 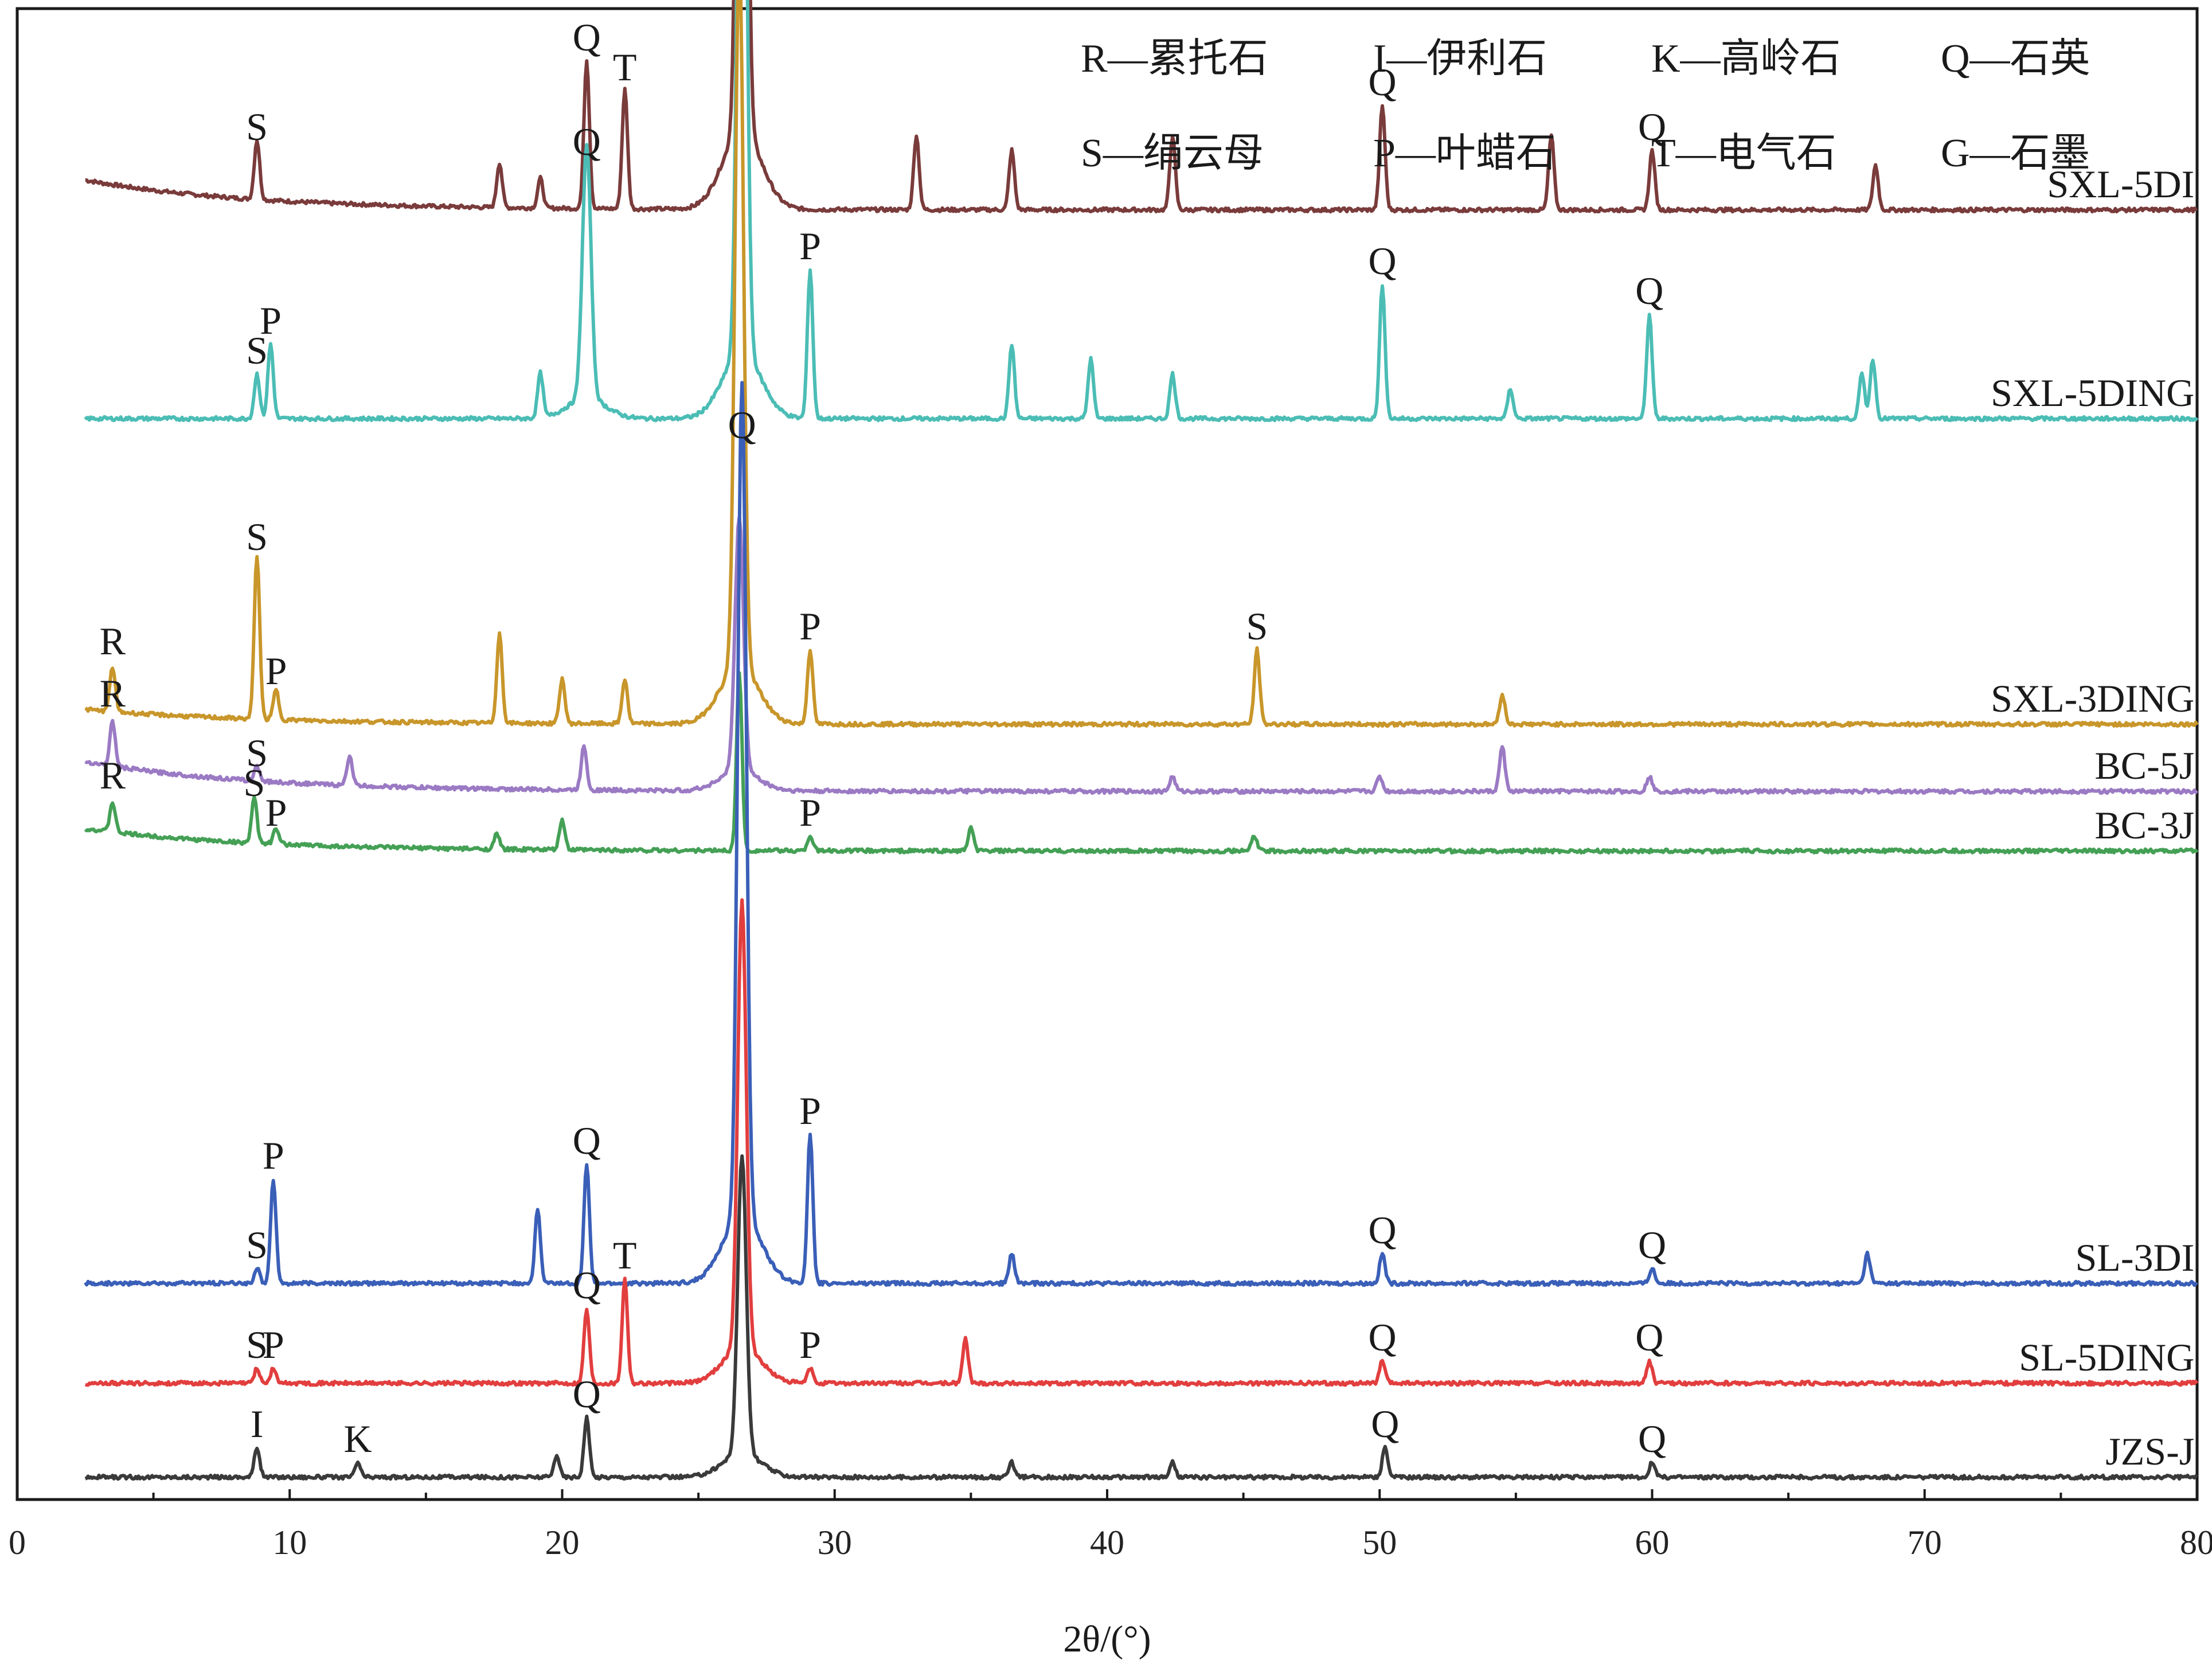 What do you see at coordinates (1379, 1542) in the screenshot?
I see `x-tick-label: 50` at bounding box center [1379, 1542].